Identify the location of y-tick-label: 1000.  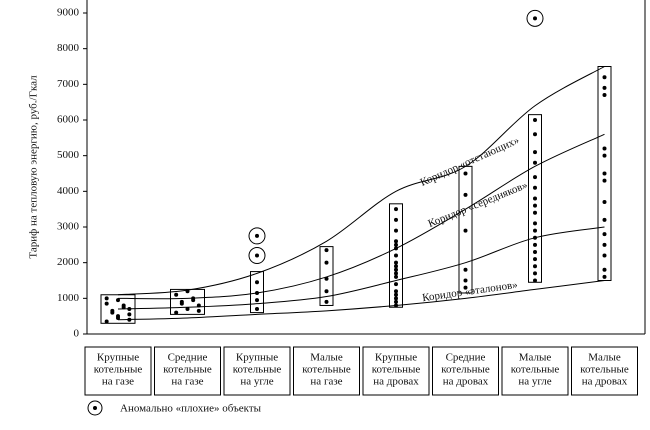
(68, 298).